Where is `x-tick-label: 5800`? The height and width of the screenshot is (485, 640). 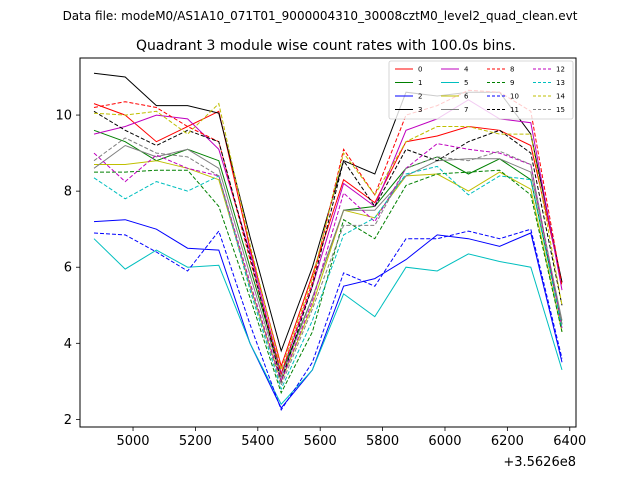 x-tick-label: 5800 is located at coordinates (382, 441).